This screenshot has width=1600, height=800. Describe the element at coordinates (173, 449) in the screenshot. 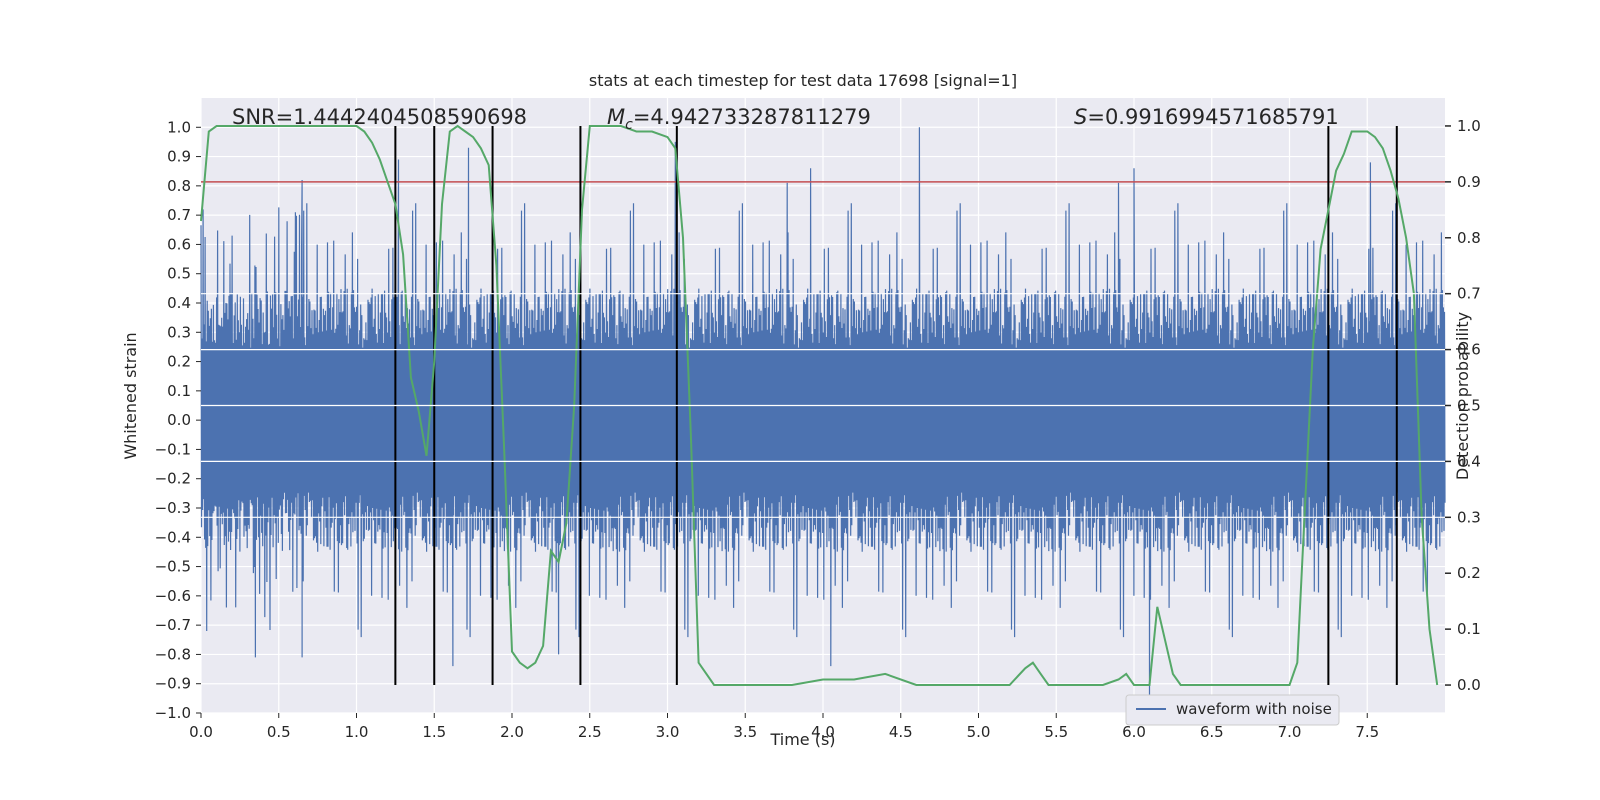

I see `left-y-tick-label: −0.1` at that location.